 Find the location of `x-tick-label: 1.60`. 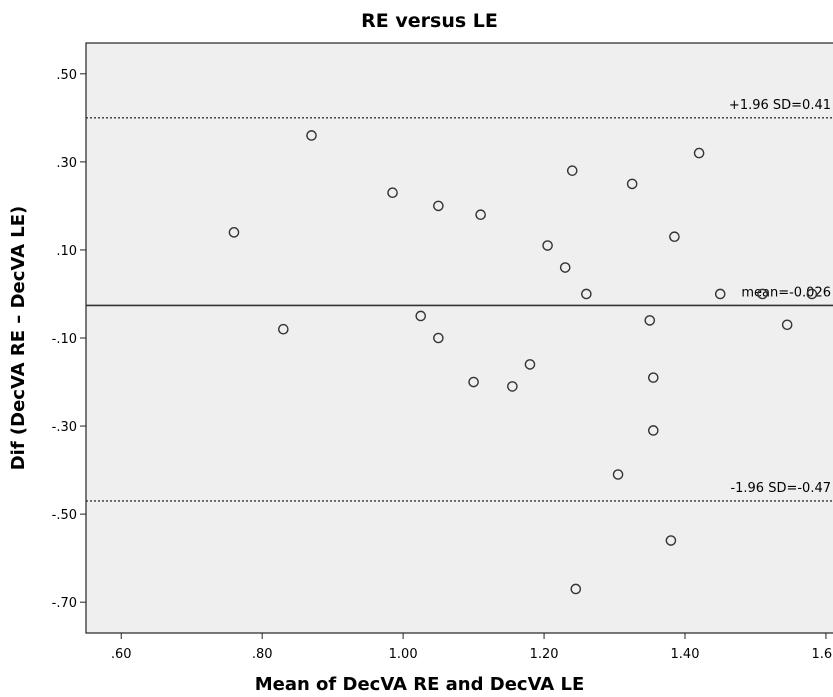

x-tick-label: 1.60 is located at coordinates (822, 654).